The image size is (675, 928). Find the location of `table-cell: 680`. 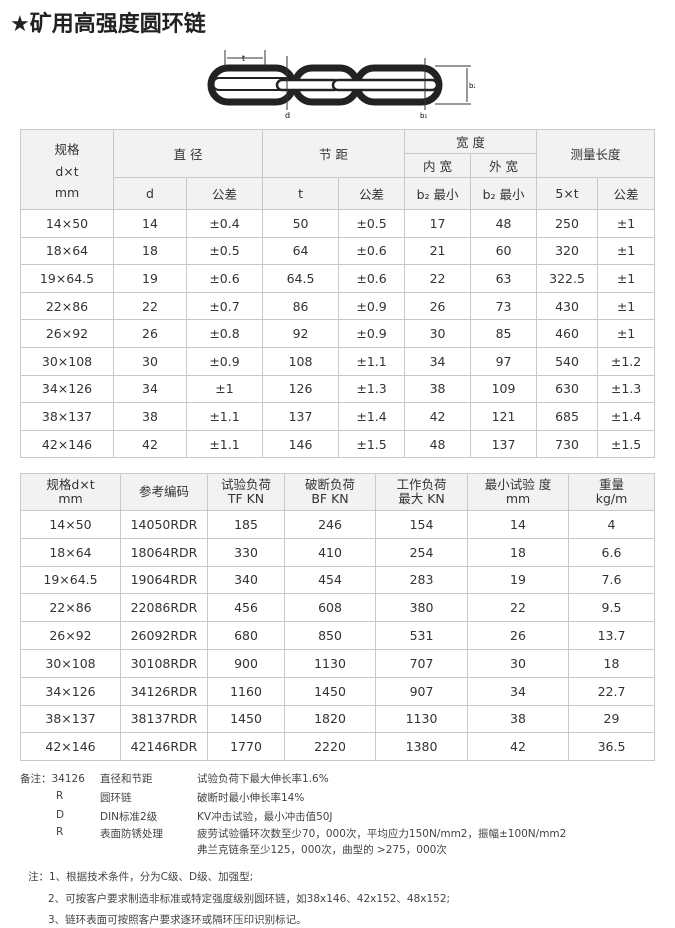

table-cell: 680 is located at coordinates (246, 635).